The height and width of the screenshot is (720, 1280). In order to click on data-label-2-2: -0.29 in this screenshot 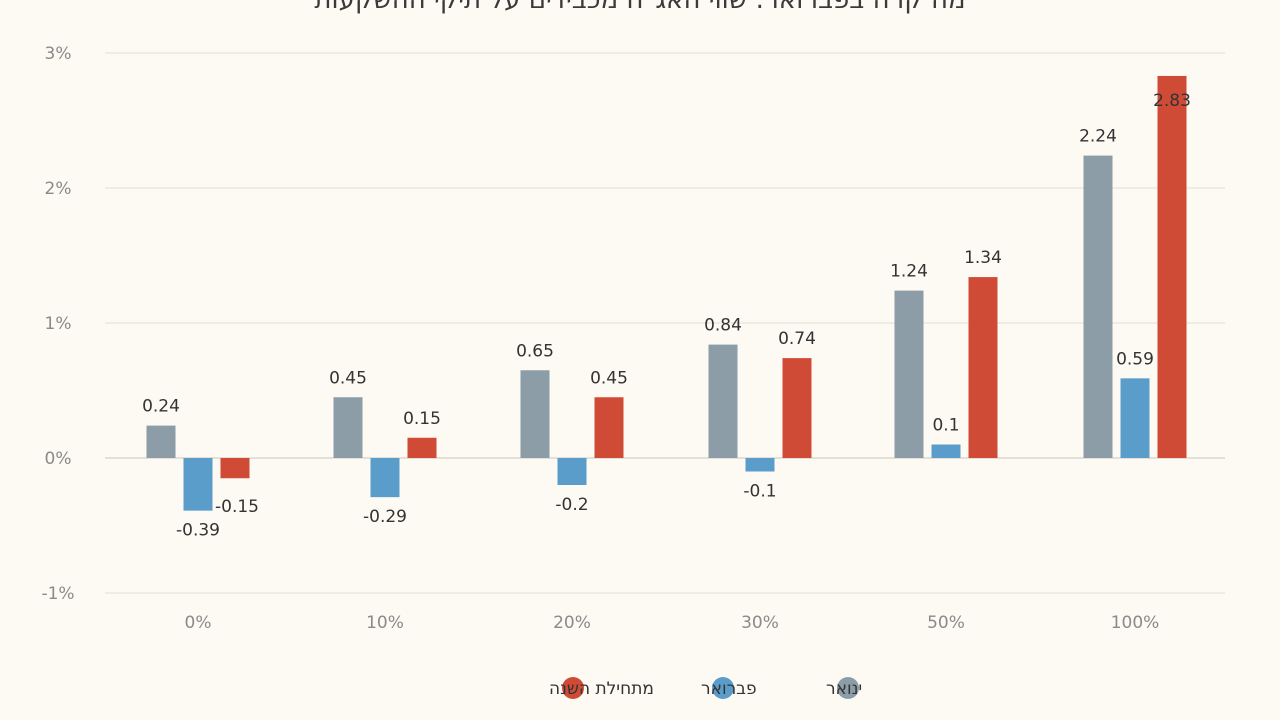, I will do `click(385, 517)`.